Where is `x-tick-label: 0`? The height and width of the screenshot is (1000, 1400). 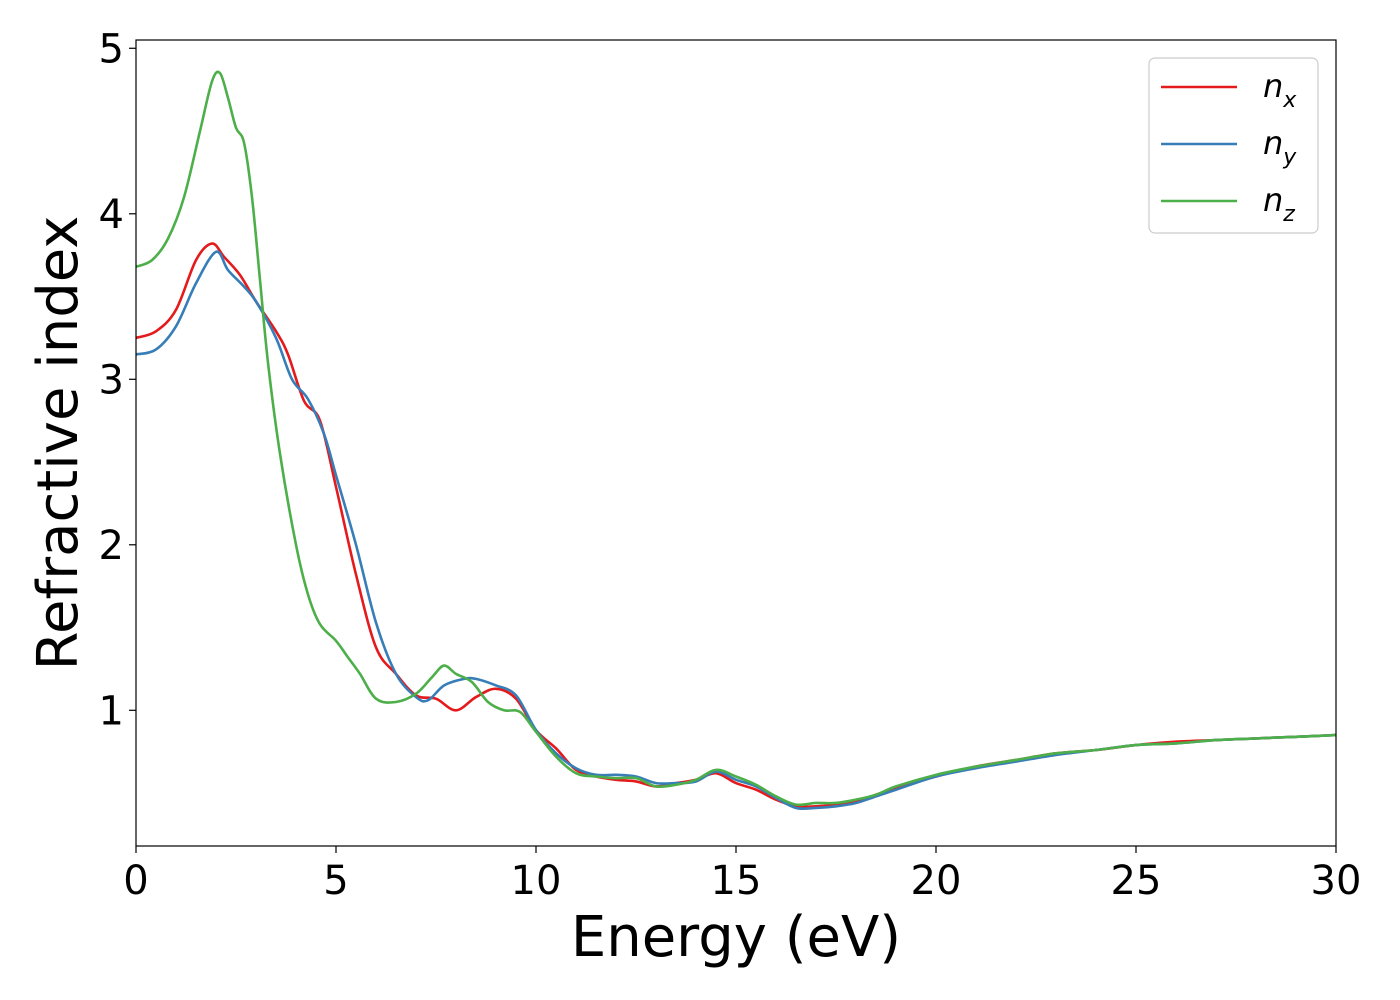 x-tick-label: 0 is located at coordinates (135, 881).